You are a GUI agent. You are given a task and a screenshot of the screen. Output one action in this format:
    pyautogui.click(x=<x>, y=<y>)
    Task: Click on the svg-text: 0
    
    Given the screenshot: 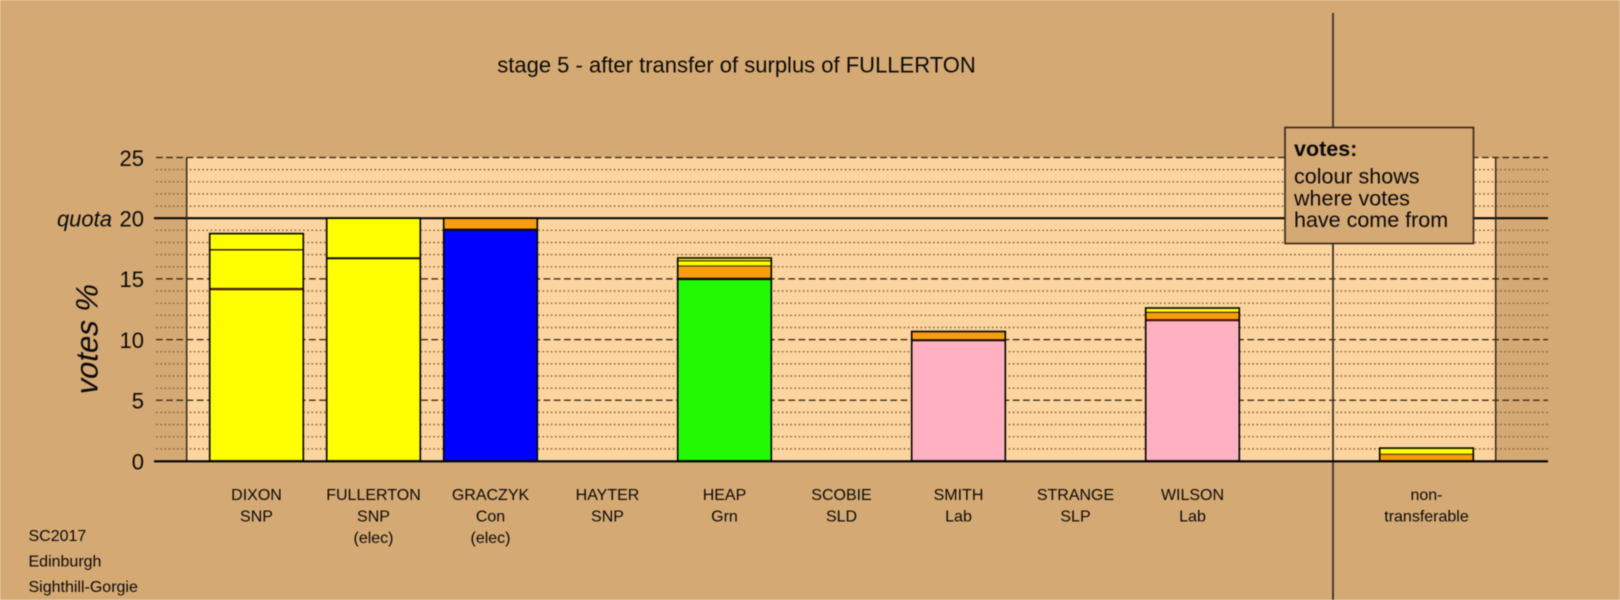 What is the action you would take?
    pyautogui.click(x=138, y=461)
    